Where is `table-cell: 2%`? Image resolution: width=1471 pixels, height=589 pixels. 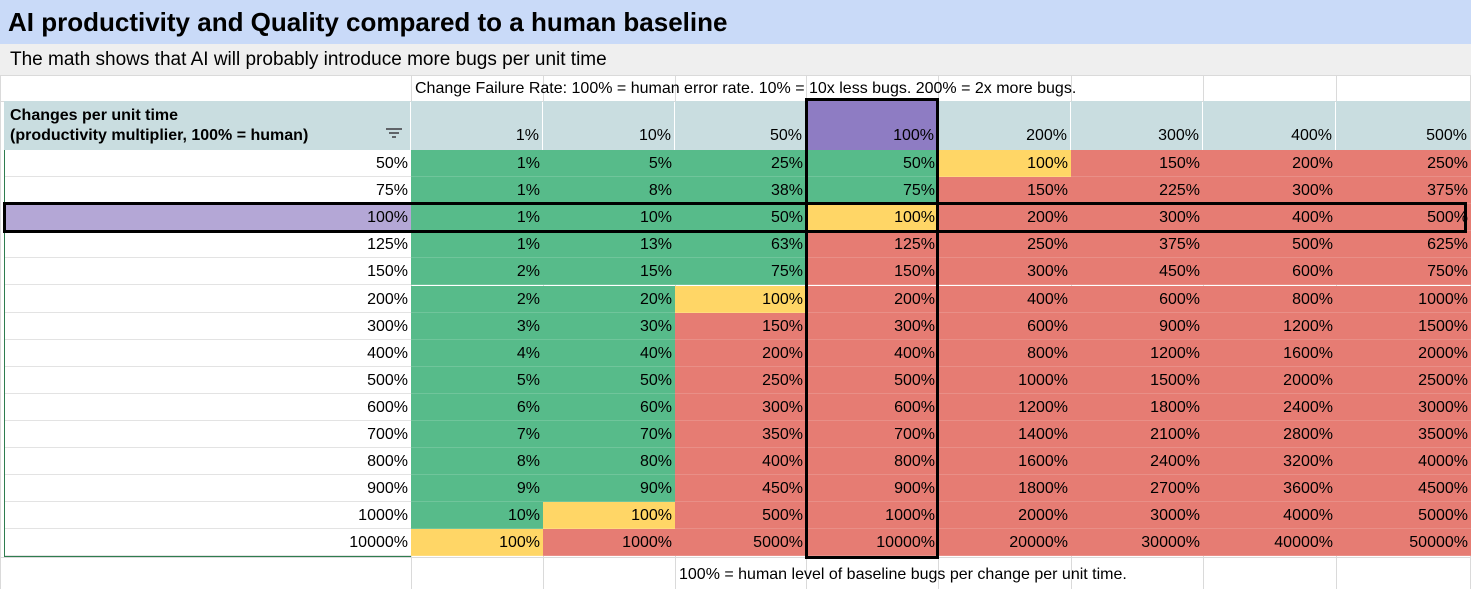 table-cell: 2% is located at coordinates (477, 299).